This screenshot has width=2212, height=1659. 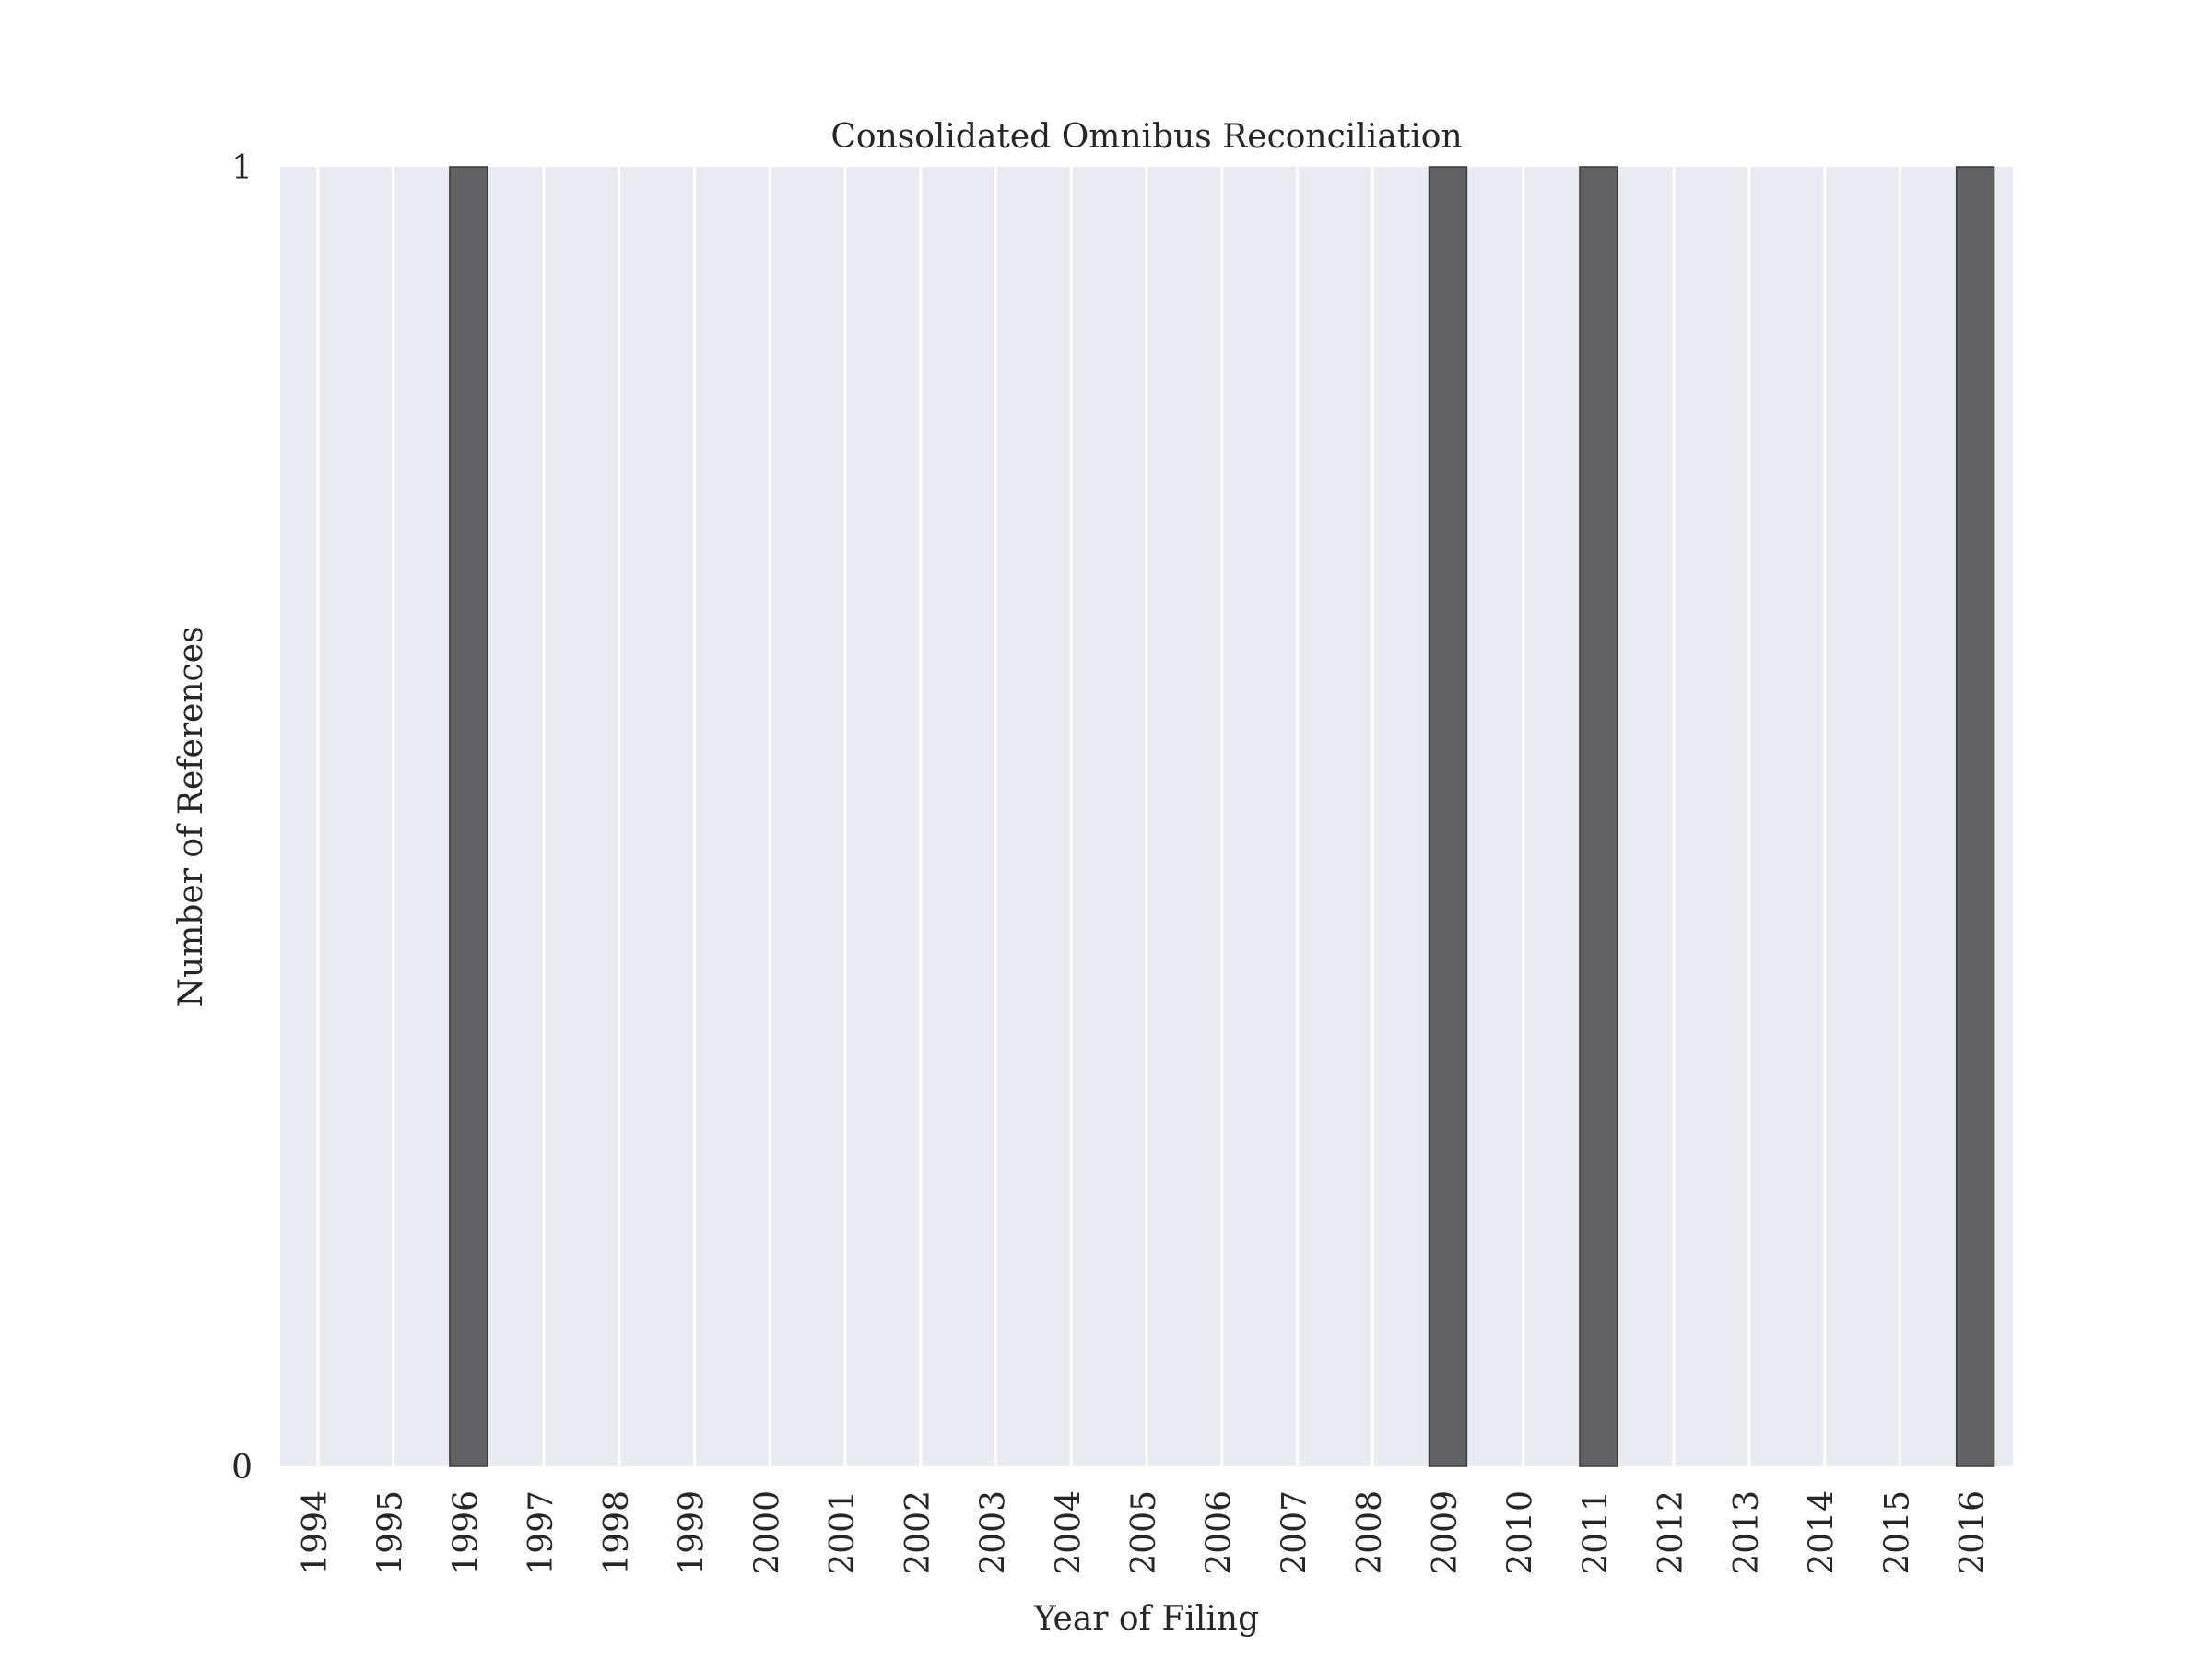 I want to click on x-tick-label-2015: 2015, so click(x=1897, y=1532).